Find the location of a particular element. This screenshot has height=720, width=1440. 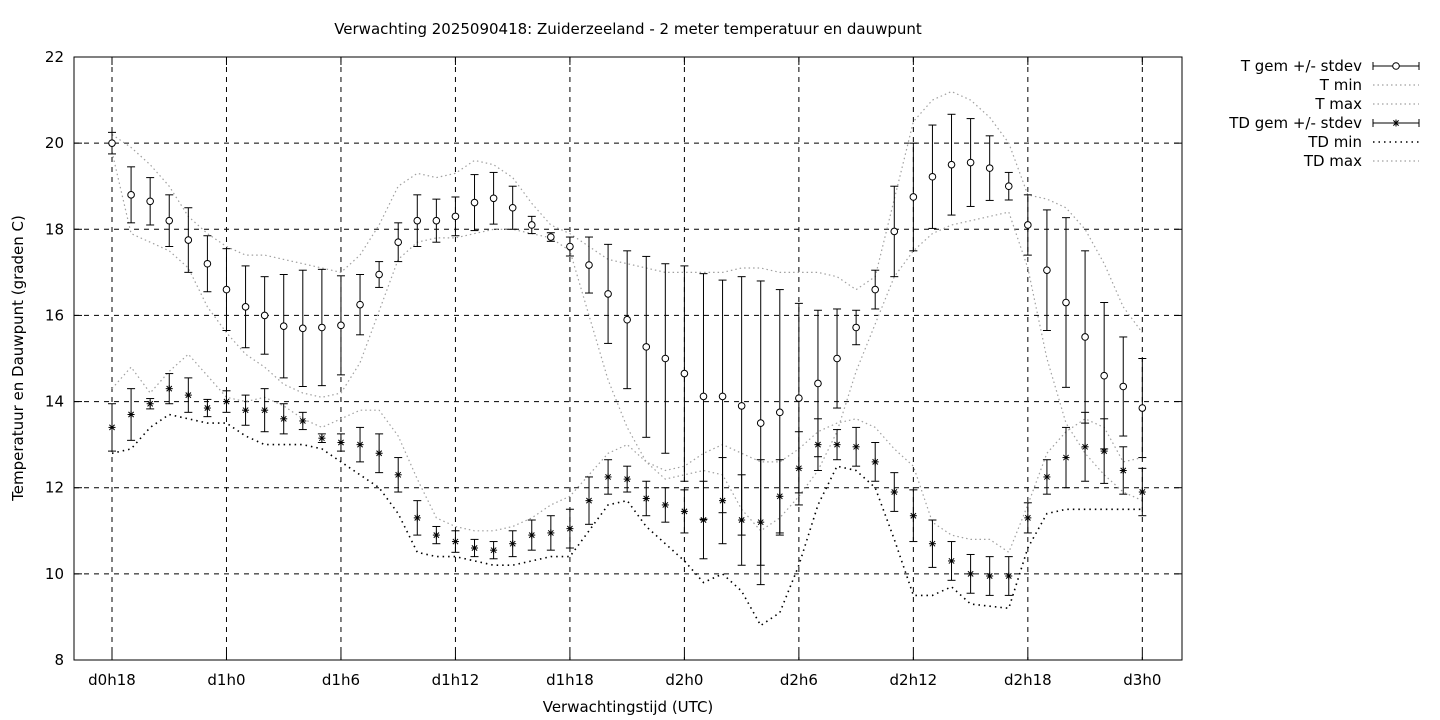

x-tick-label: d2h18 is located at coordinates (1028, 680).